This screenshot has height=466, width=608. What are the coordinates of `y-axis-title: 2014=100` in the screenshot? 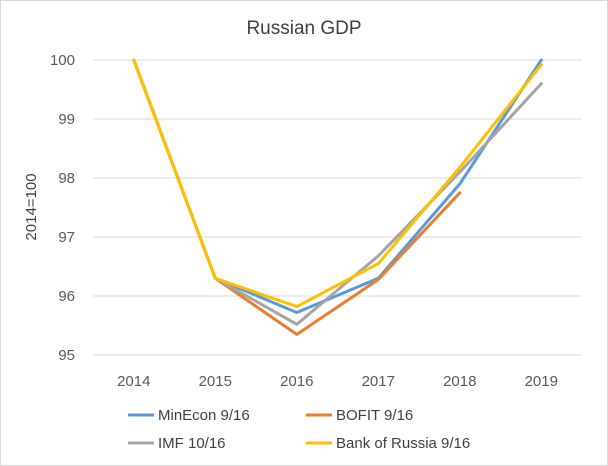 It's located at (31, 206).